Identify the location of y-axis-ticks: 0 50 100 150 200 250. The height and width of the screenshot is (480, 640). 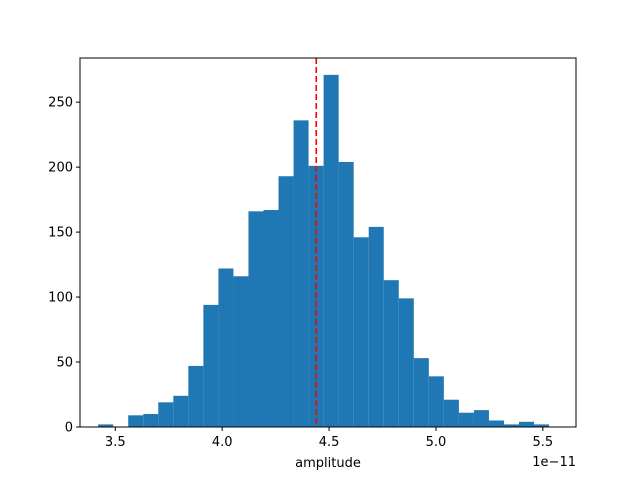
(64, 266).